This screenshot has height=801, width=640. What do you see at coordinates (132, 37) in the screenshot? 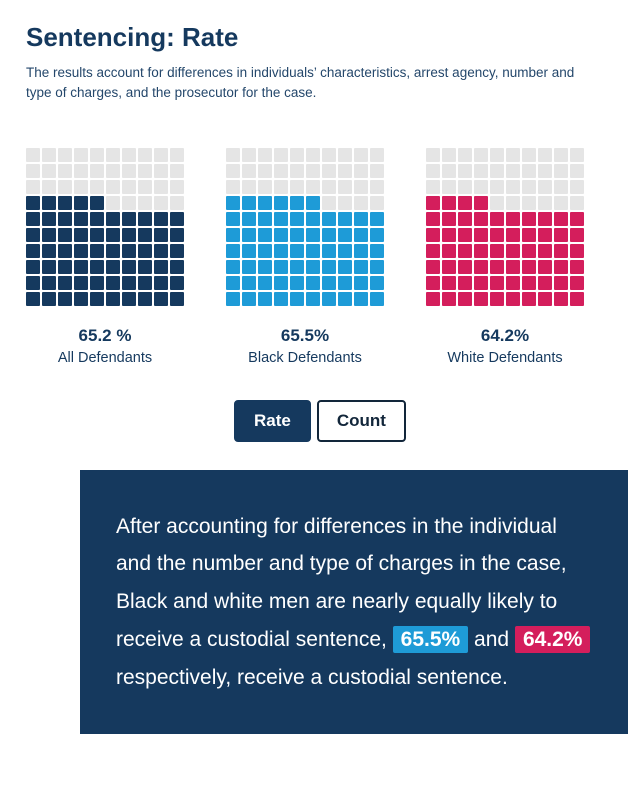
I see `page-title: Sentencing: Rate` at bounding box center [132, 37].